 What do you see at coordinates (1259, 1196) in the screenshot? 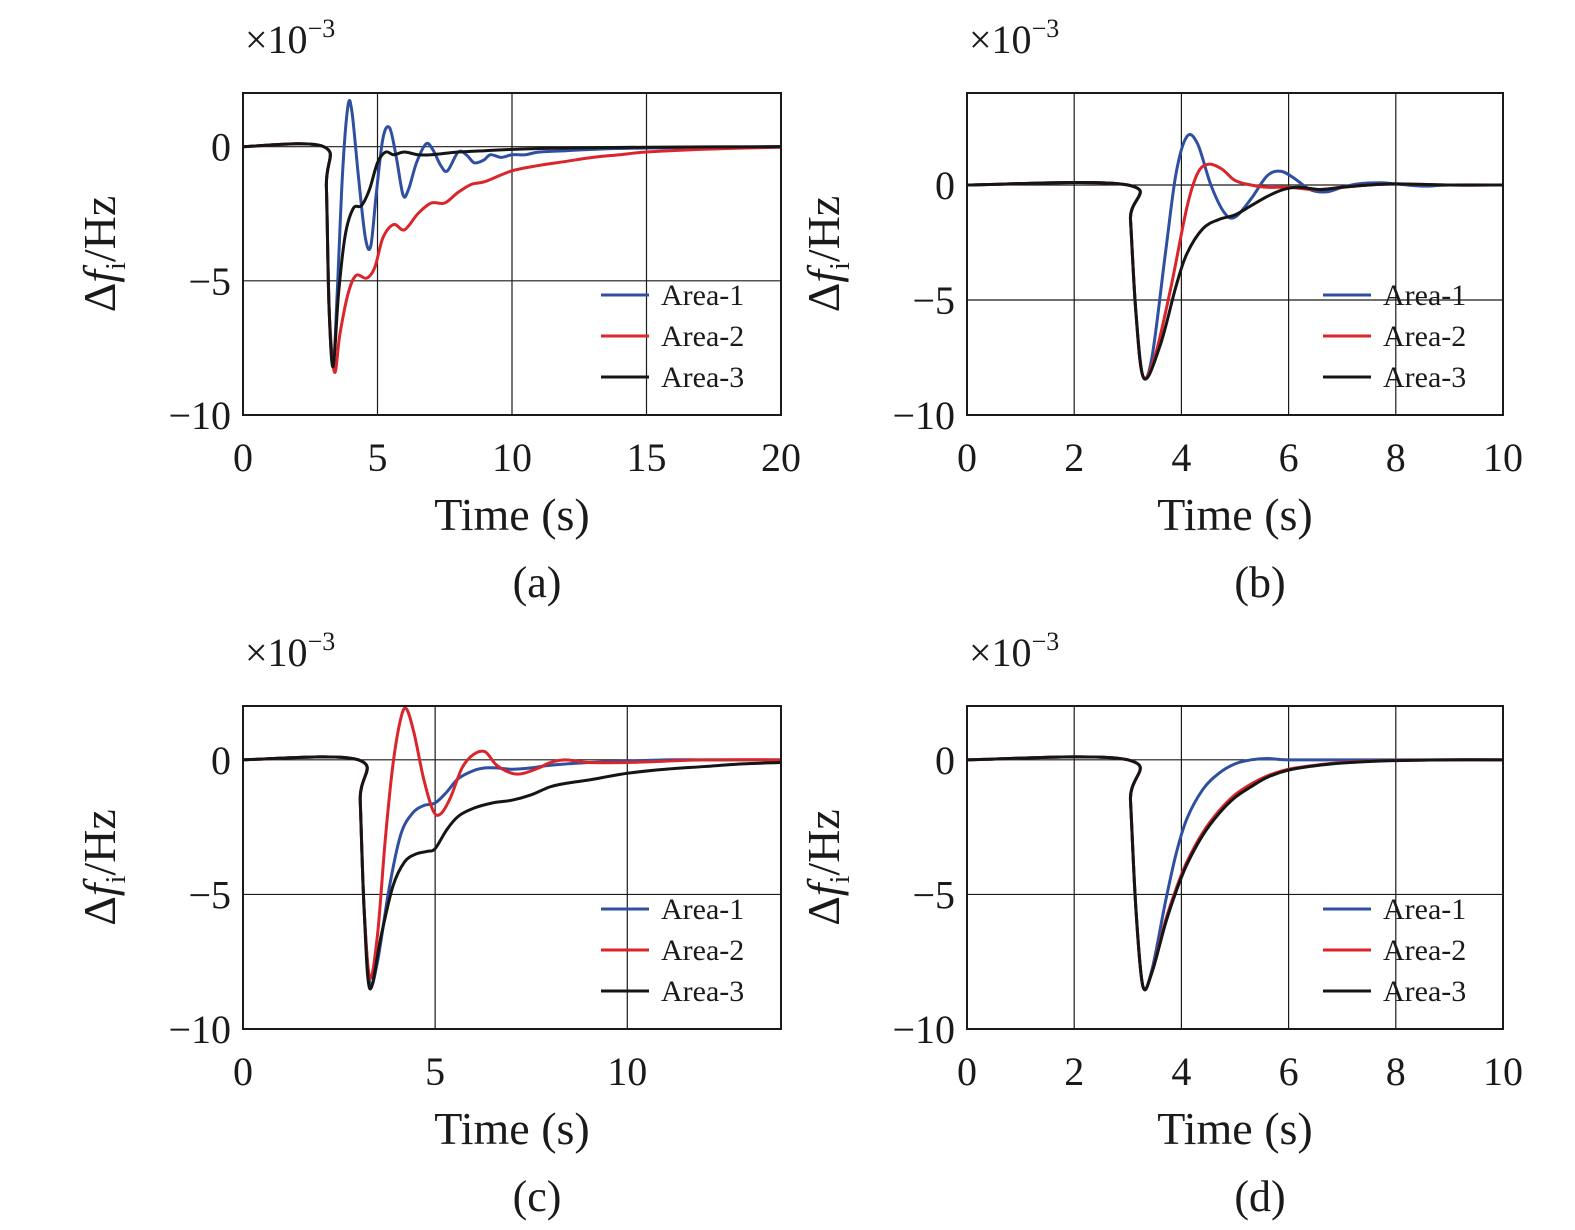
I see `panel-caption: (d)` at bounding box center [1259, 1196].